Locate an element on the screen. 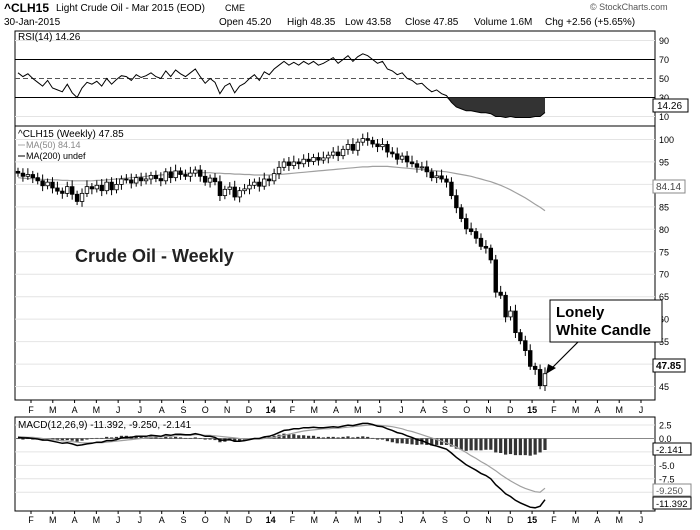 The width and height of the screenshot is (700, 530). price-tick-label: 45 is located at coordinates (664, 387).